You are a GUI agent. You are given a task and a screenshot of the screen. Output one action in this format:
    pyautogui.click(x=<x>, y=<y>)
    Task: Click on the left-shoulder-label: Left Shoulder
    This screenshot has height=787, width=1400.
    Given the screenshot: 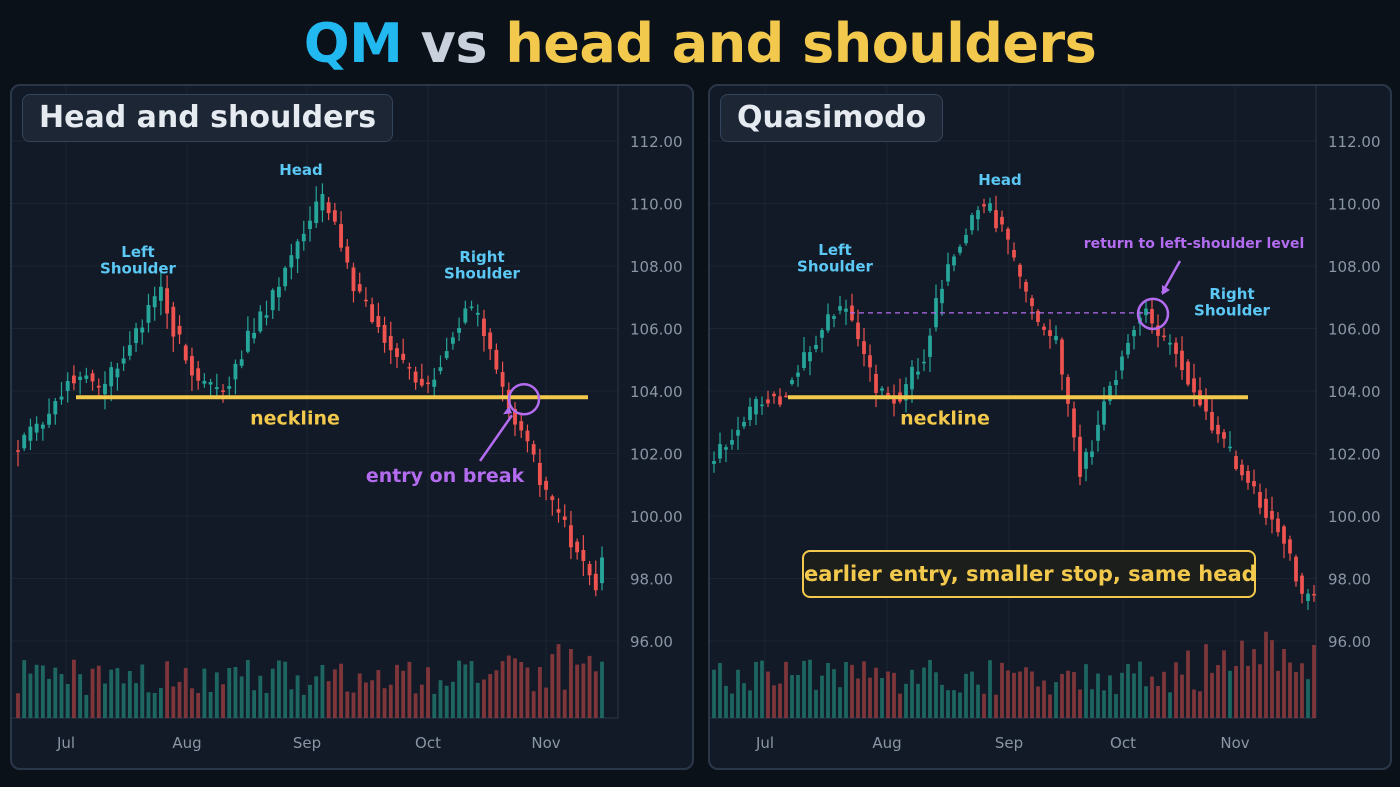 What is the action you would take?
    pyautogui.click(x=138, y=260)
    